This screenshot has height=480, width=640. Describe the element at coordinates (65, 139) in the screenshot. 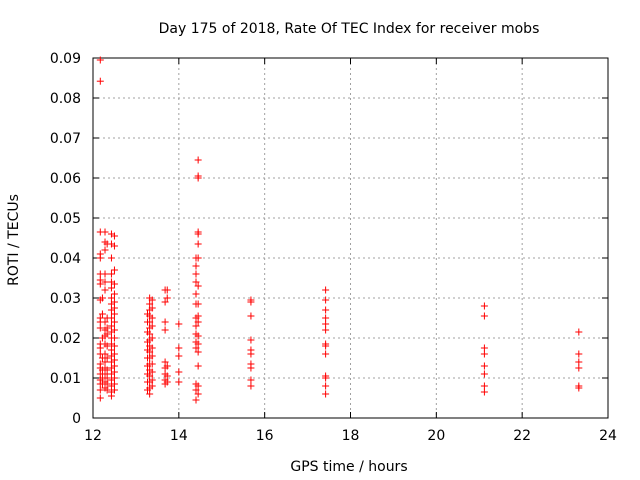

I see `y-tick-label: 0.07` at that location.